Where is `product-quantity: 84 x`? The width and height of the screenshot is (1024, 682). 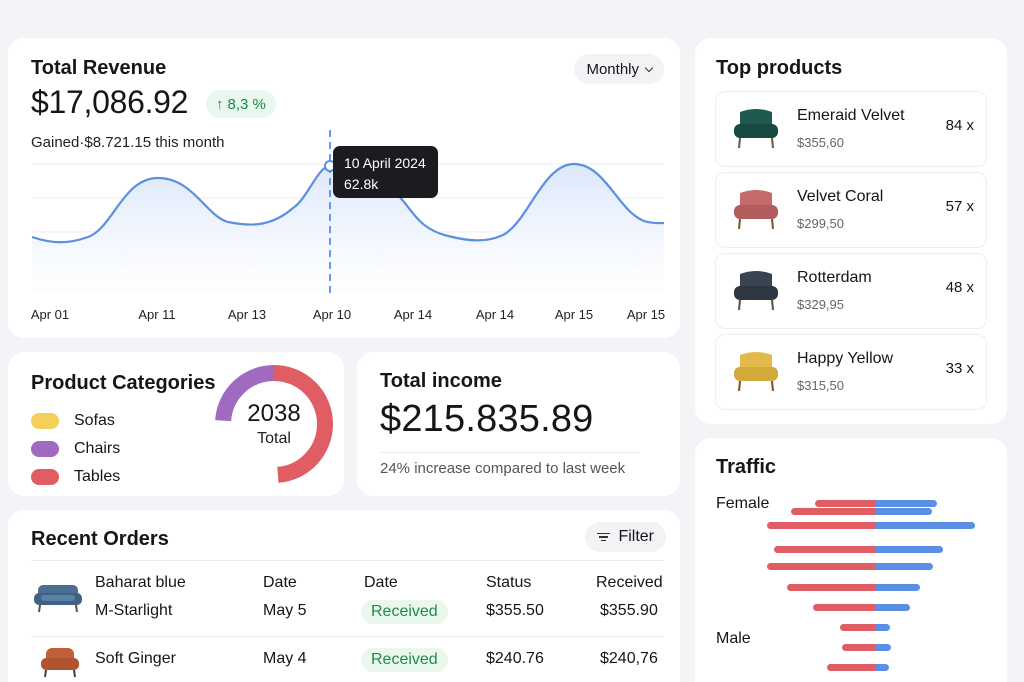 product-quantity: 84 x is located at coordinates (959, 125).